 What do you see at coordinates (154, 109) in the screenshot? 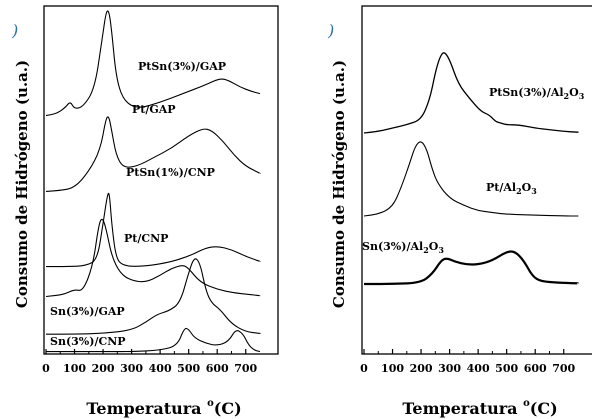
I see `series-label: Pt/GAP` at bounding box center [154, 109].